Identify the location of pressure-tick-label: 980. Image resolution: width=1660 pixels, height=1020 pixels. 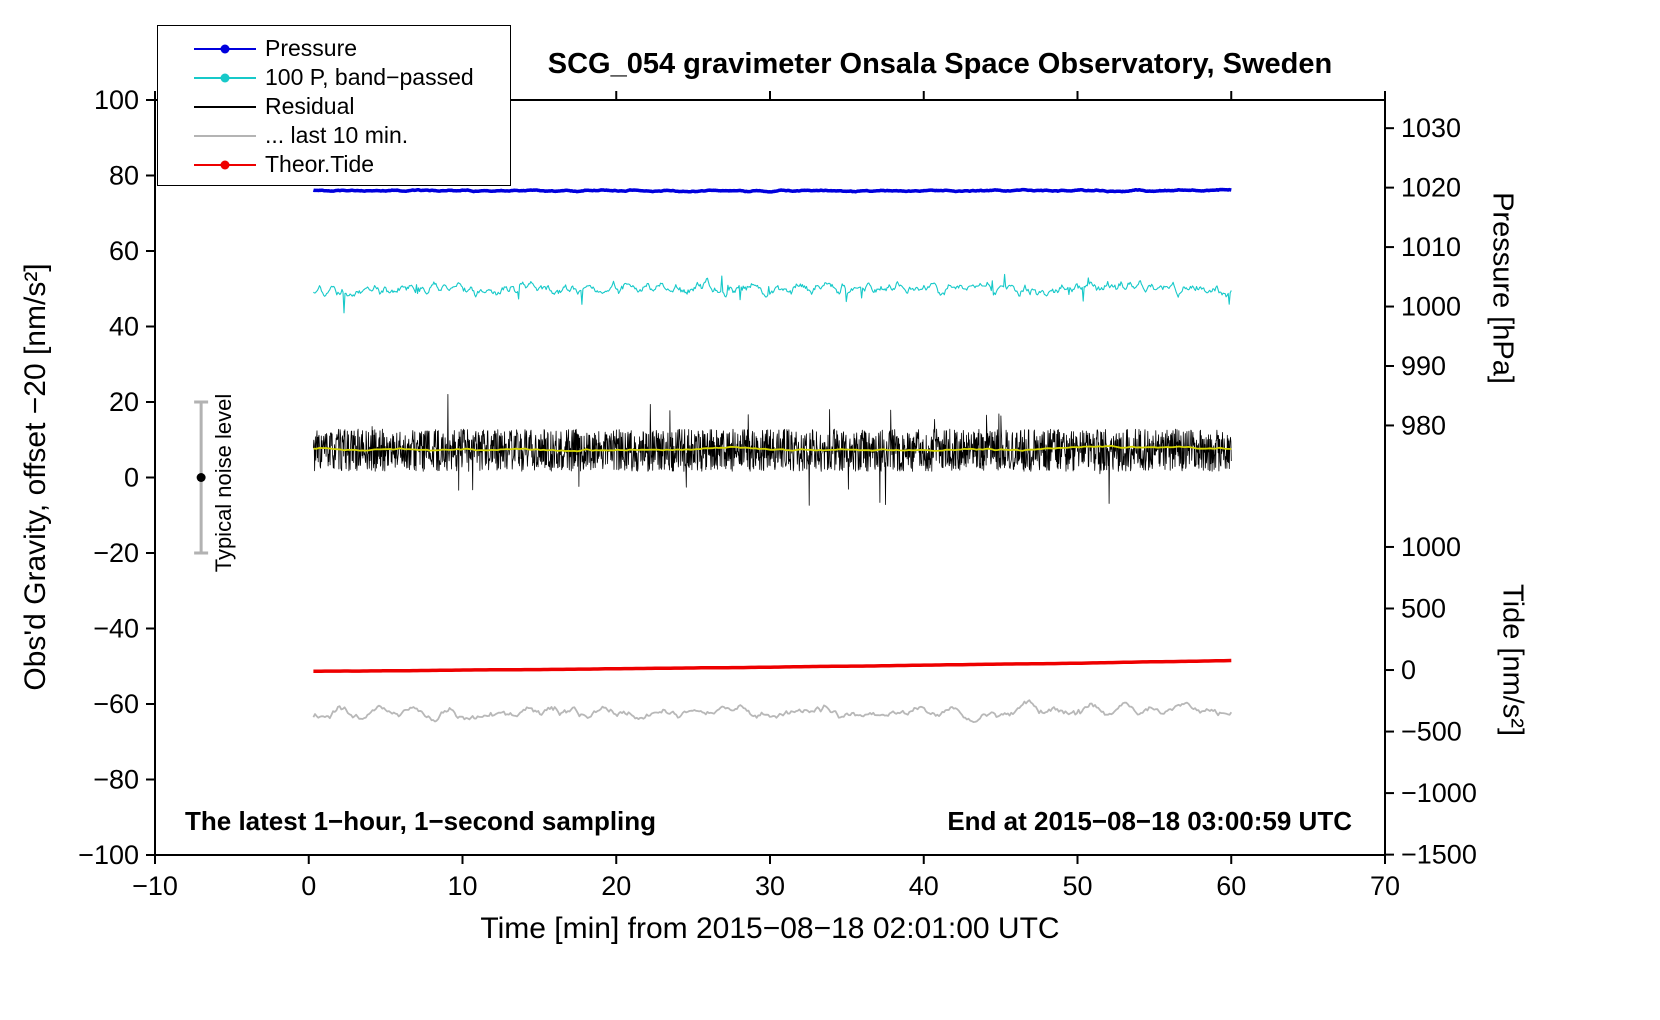
(1423, 425).